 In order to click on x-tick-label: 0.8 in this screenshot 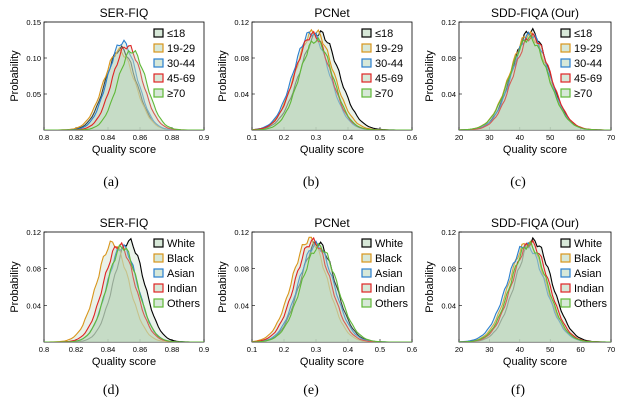, I will do `click(44, 349)`.